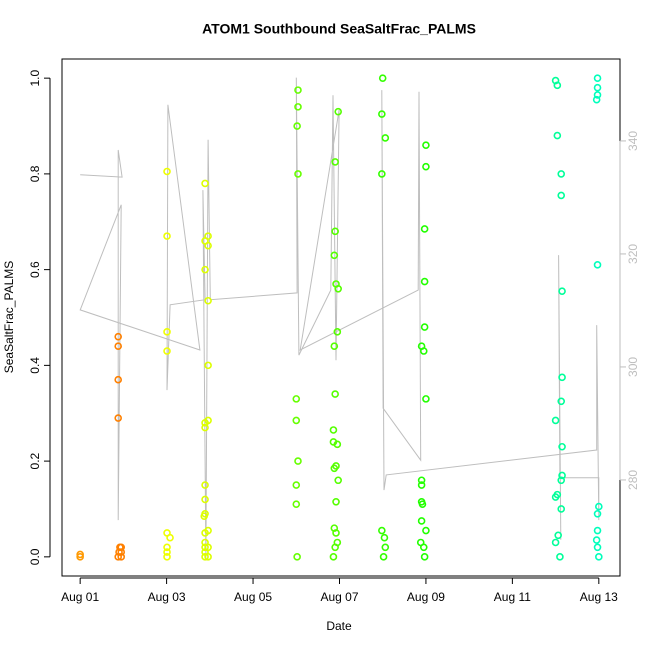 The width and height of the screenshot is (650, 650). Describe the element at coordinates (9, 317) in the screenshot. I see `y-axis-title: SeaSaltFrac_PALMS` at that location.